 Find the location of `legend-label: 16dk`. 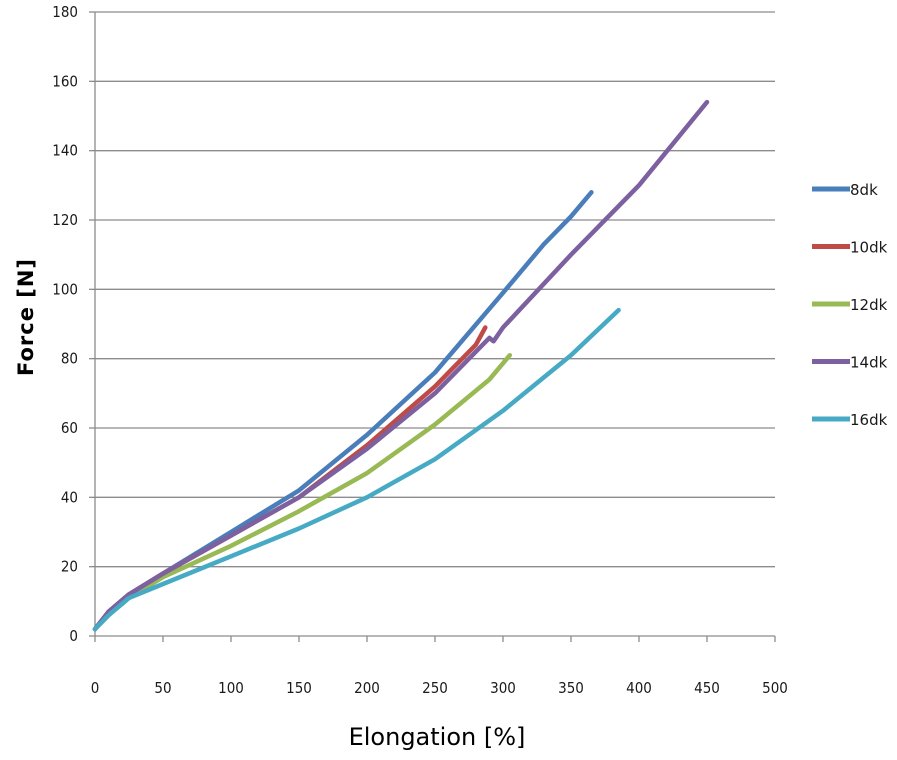

legend-label: 16dk is located at coordinates (869, 420).